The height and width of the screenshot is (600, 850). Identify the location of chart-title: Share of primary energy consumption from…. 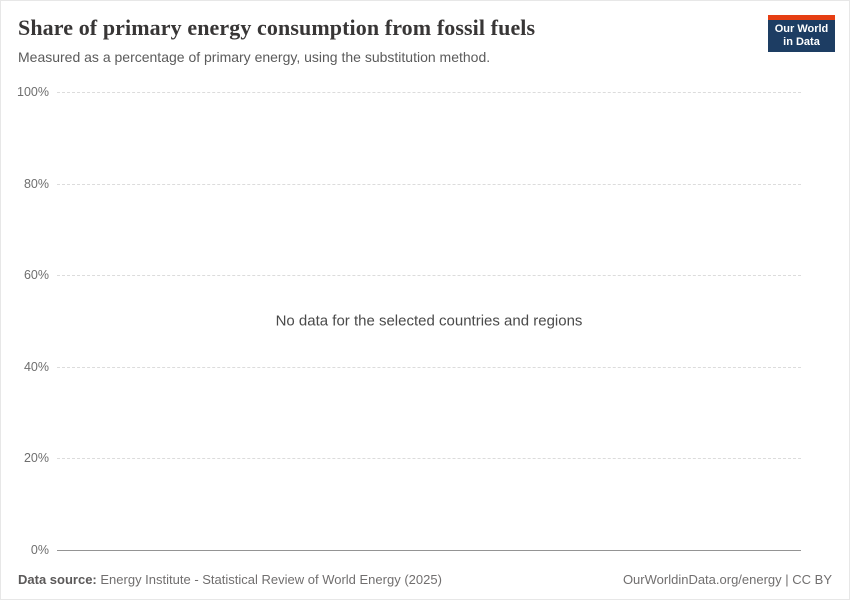
(277, 27).